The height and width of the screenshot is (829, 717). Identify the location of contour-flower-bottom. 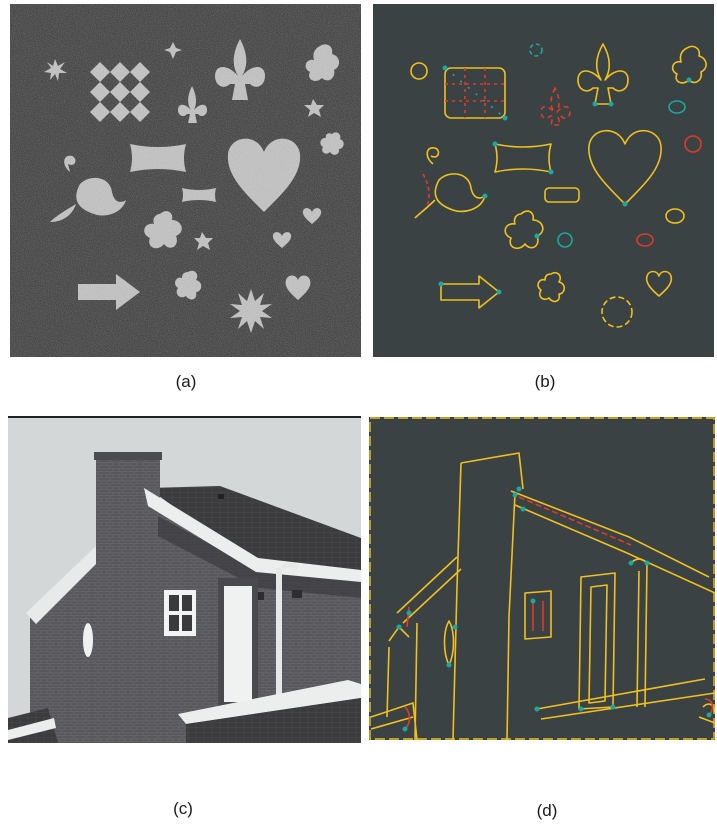
(551, 287).